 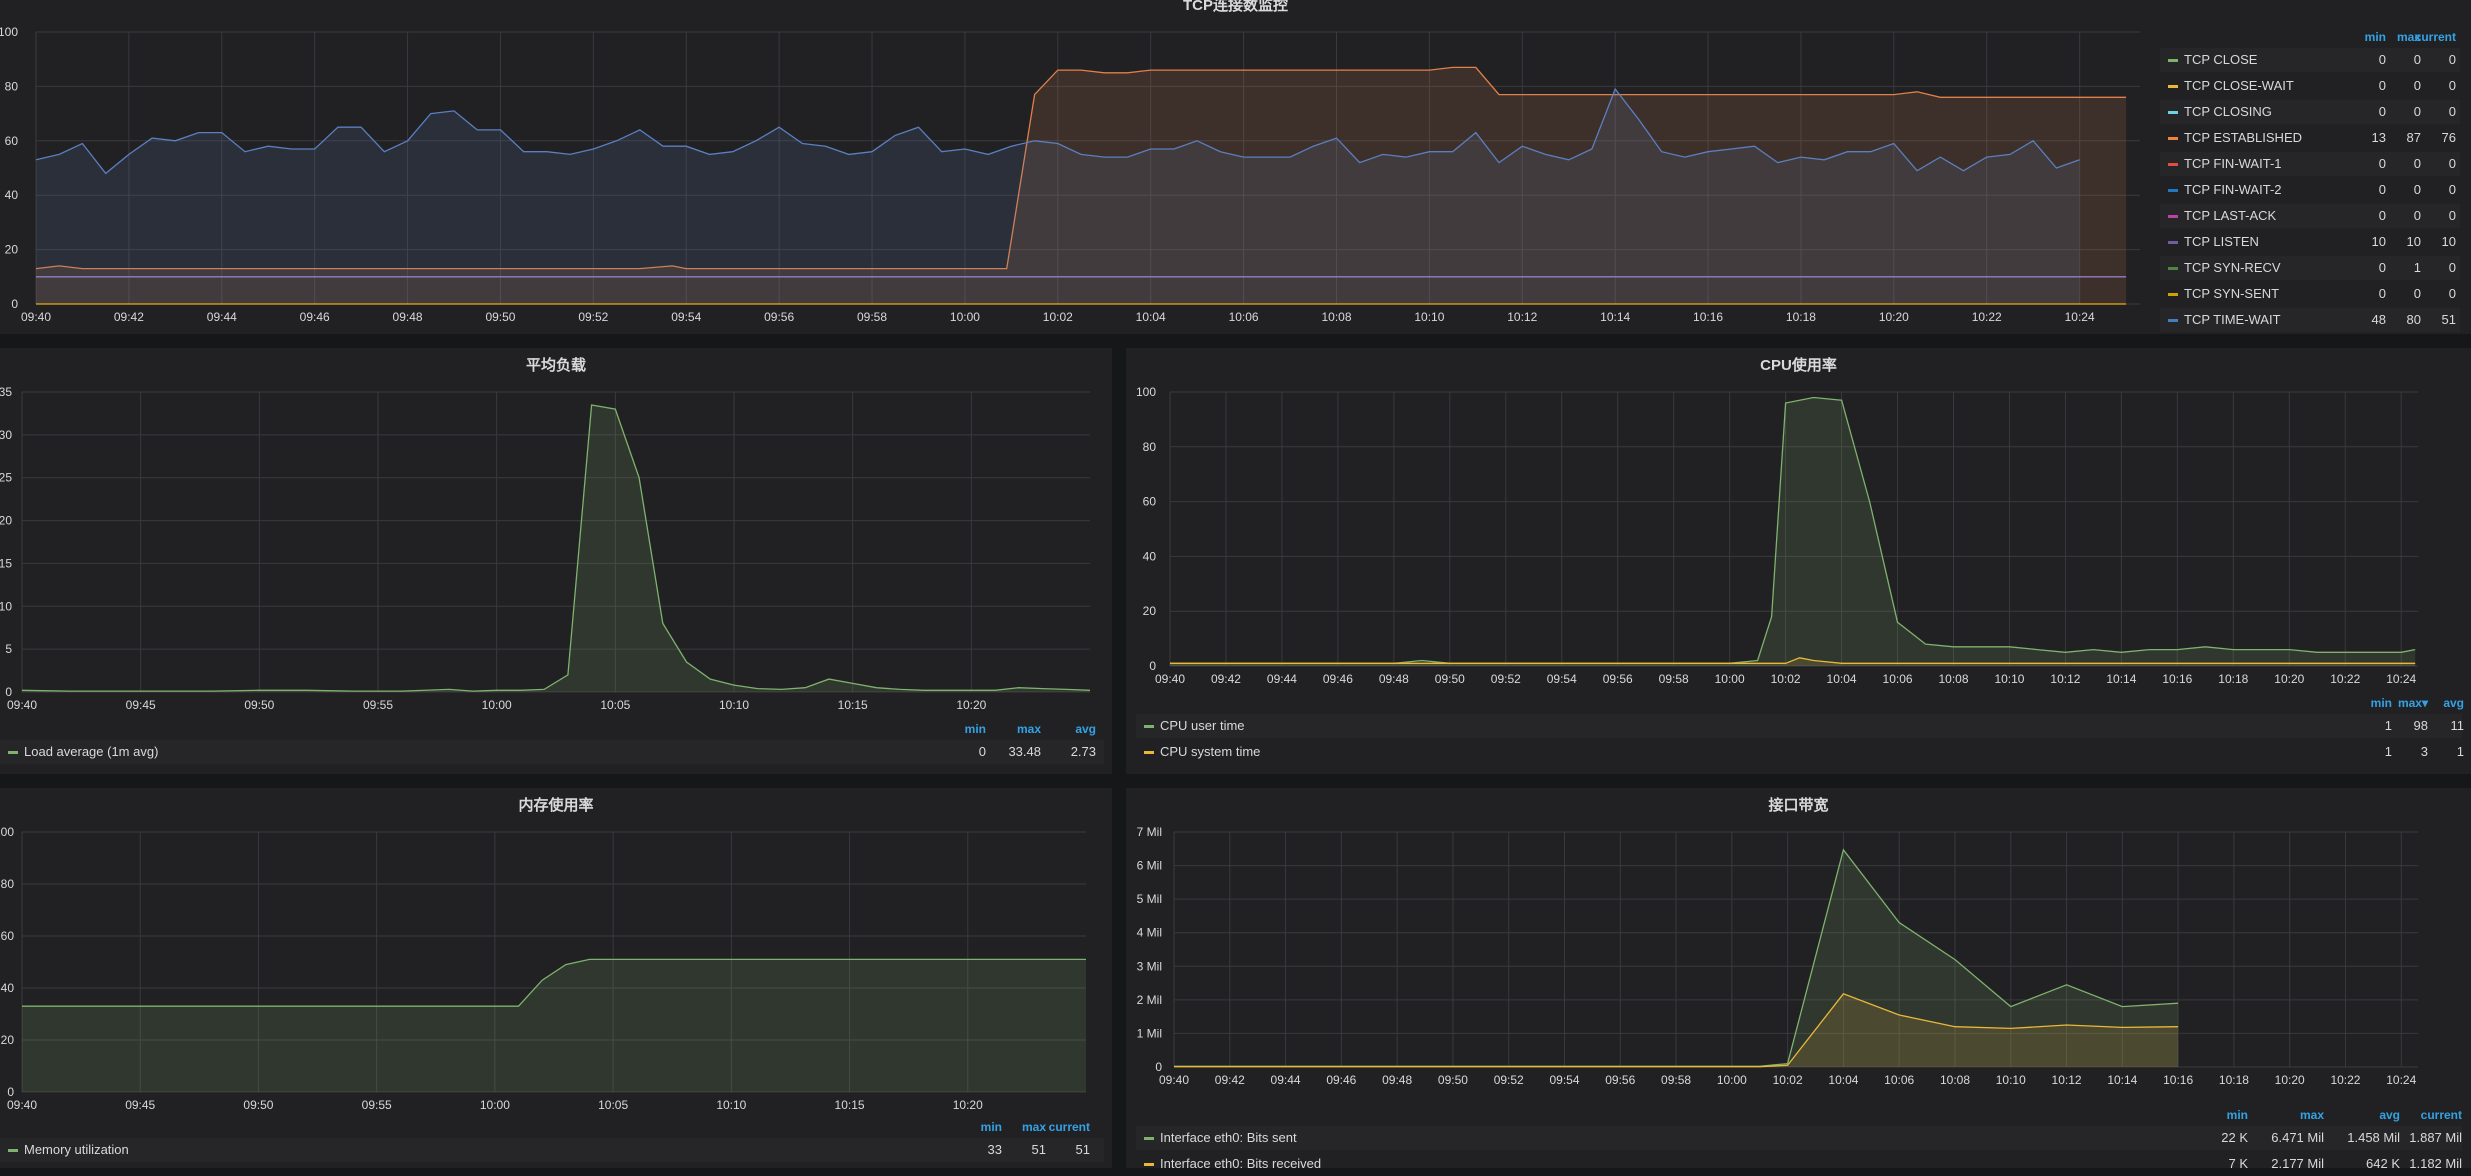 What do you see at coordinates (2378, 241) in the screenshot?
I see `legend-value-min: 10` at bounding box center [2378, 241].